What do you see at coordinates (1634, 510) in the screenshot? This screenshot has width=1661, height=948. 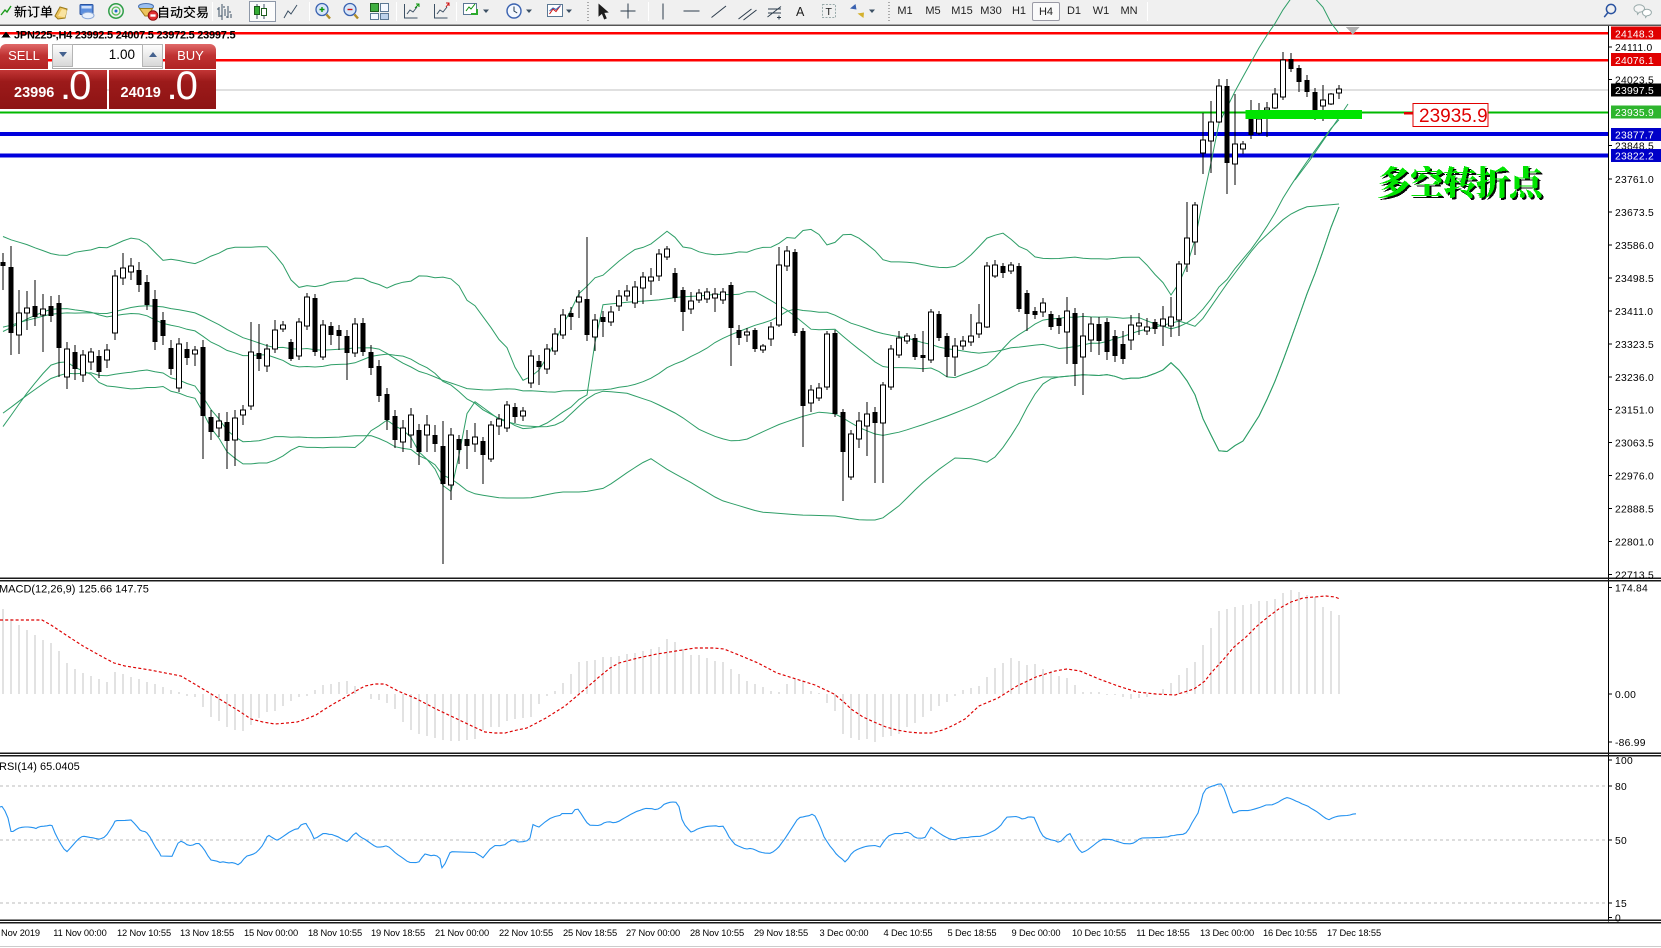 I see `svg-text: 22888.5` at bounding box center [1634, 510].